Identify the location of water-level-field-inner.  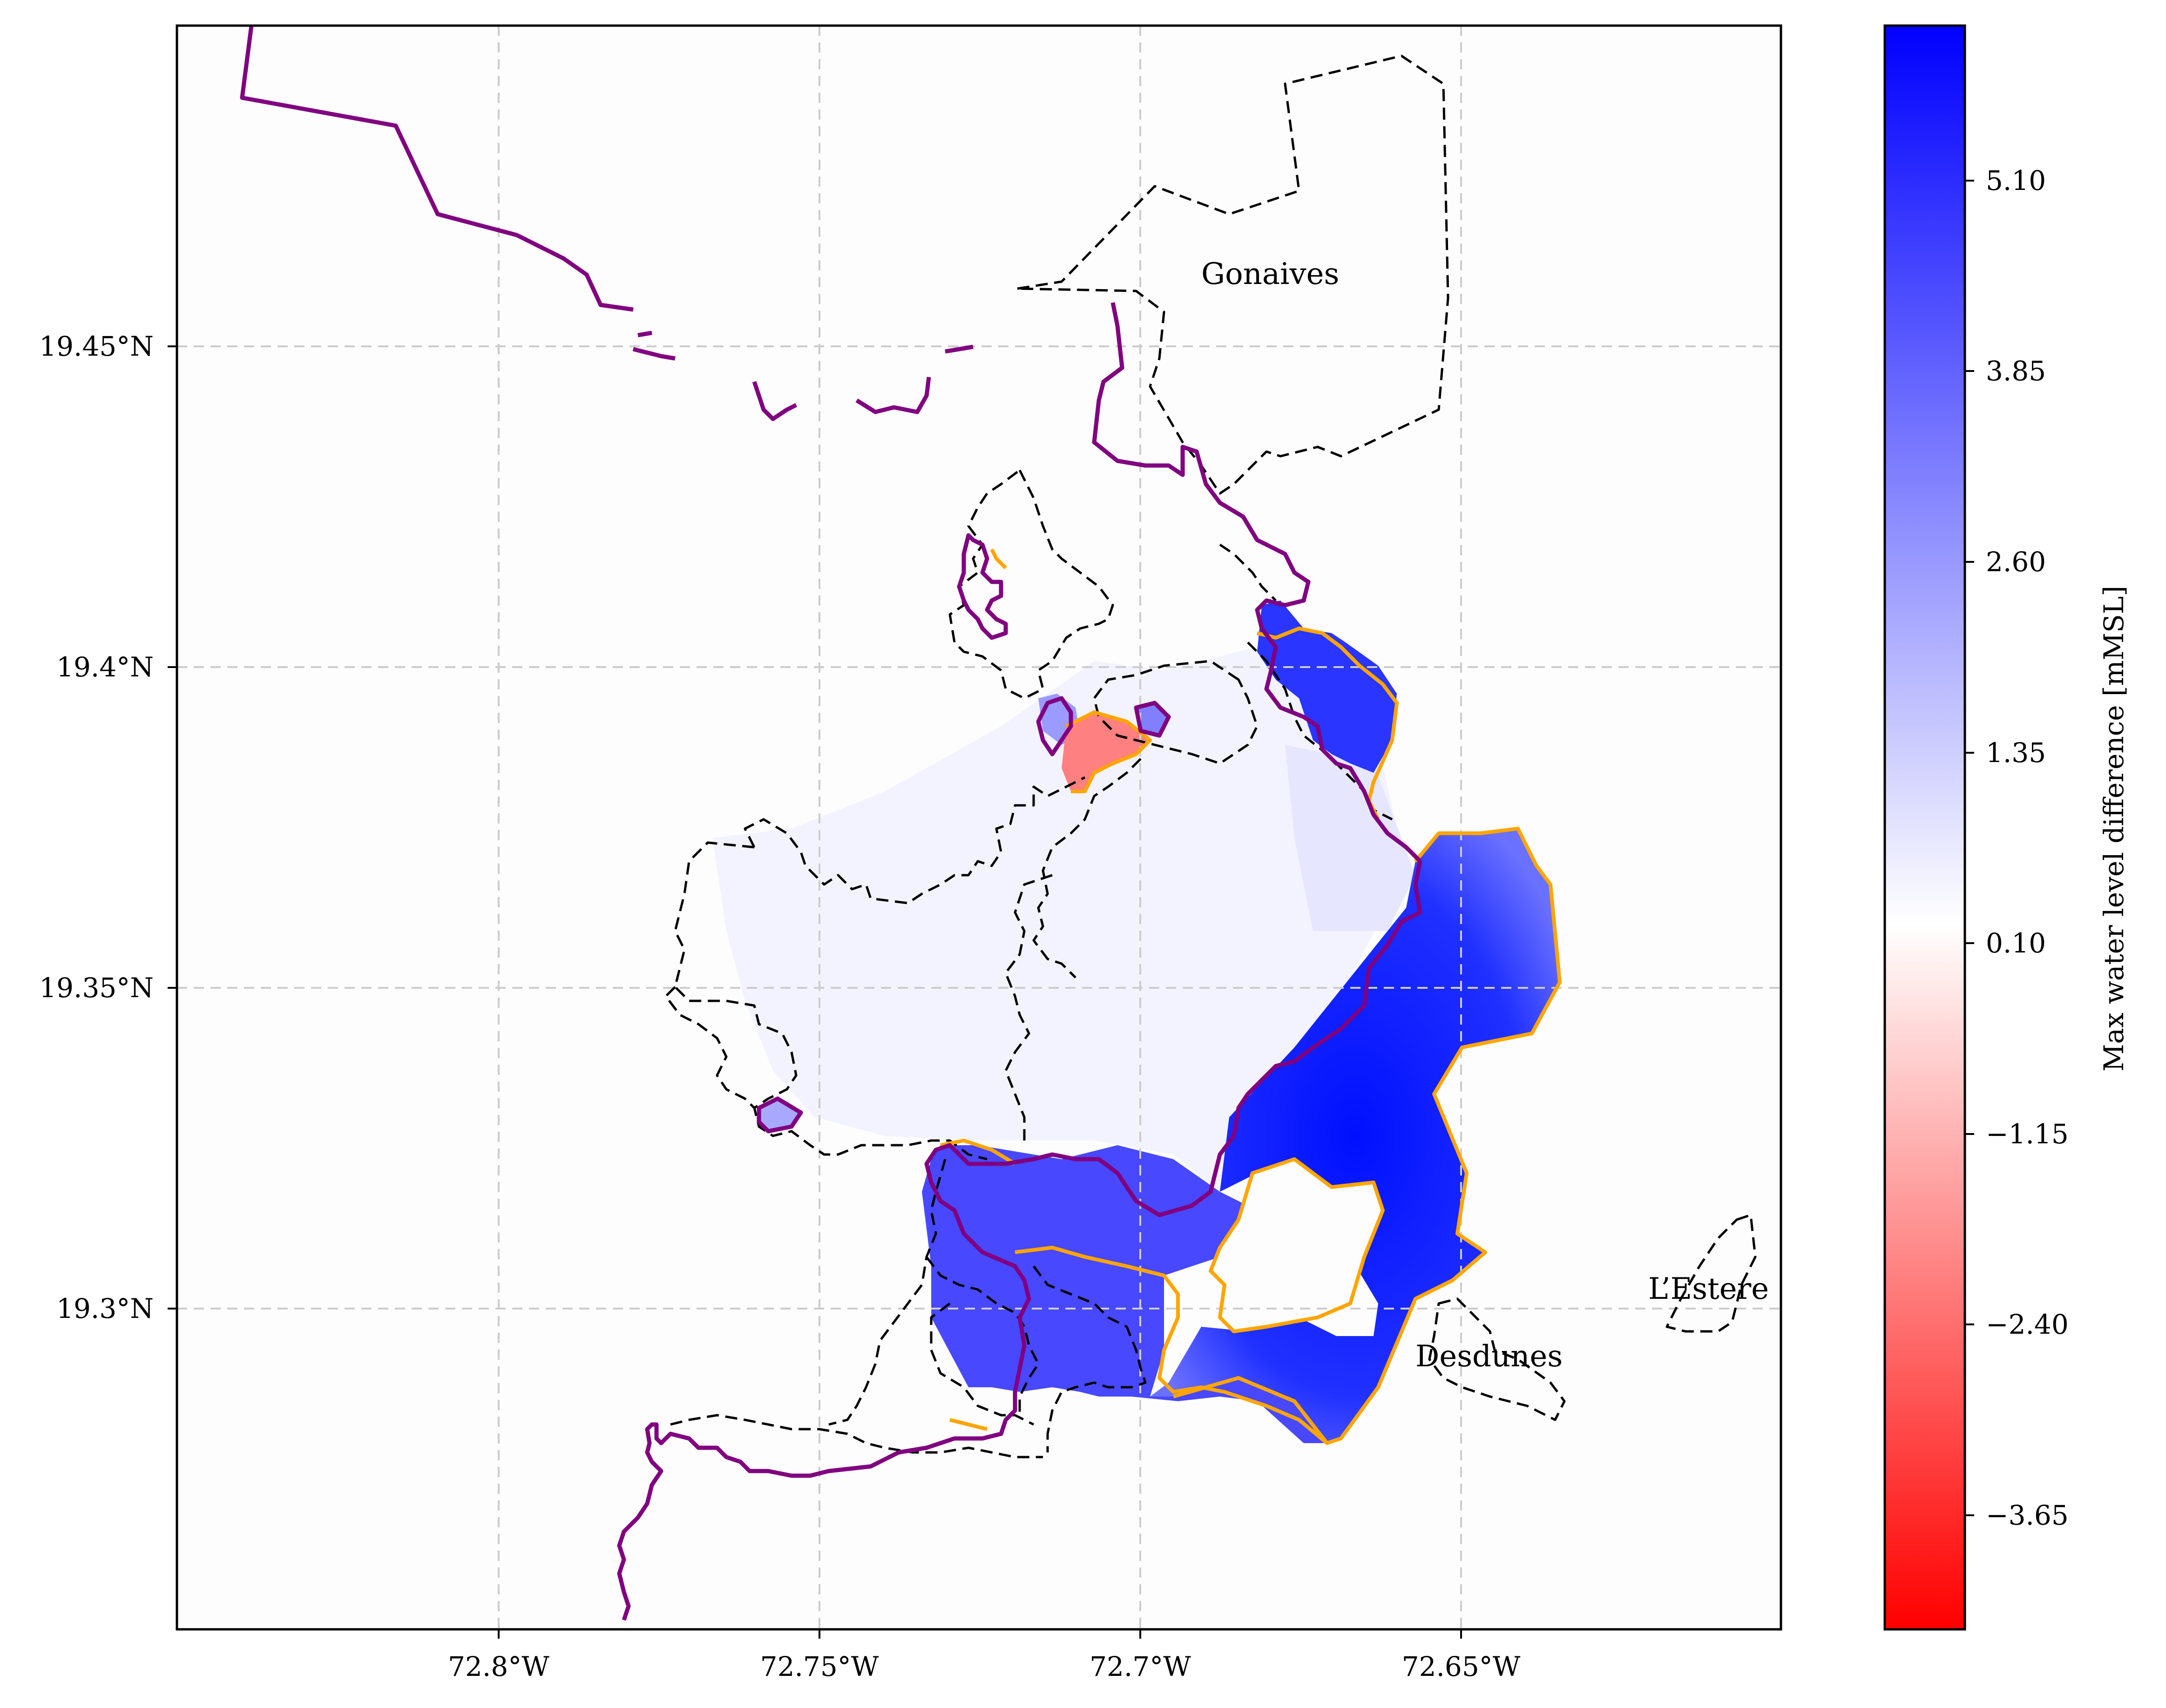
(1350, 838).